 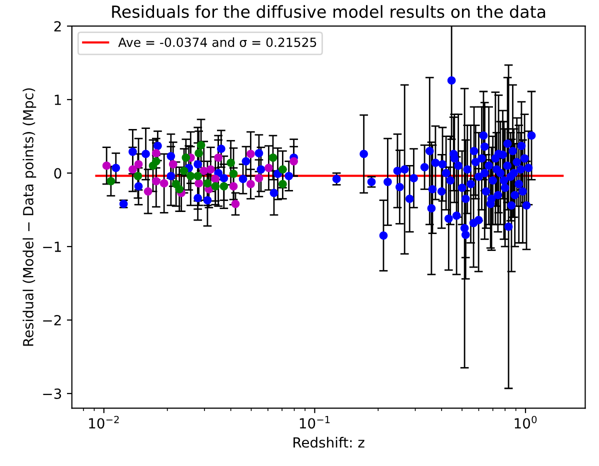 I want to click on chart-title: Residuals for the diffusive model results on the data, so click(x=329, y=11).